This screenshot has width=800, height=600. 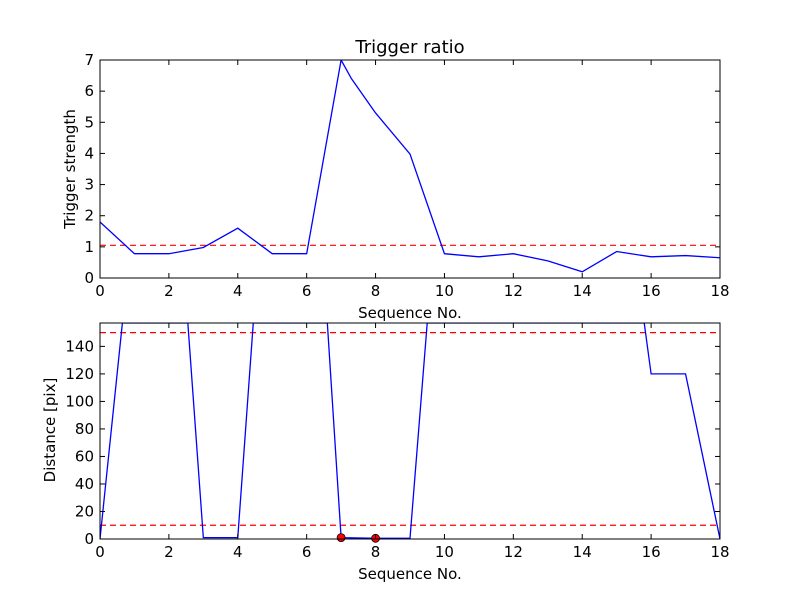 What do you see at coordinates (84, 484) in the screenshot?
I see `y-tick-label: 40` at bounding box center [84, 484].